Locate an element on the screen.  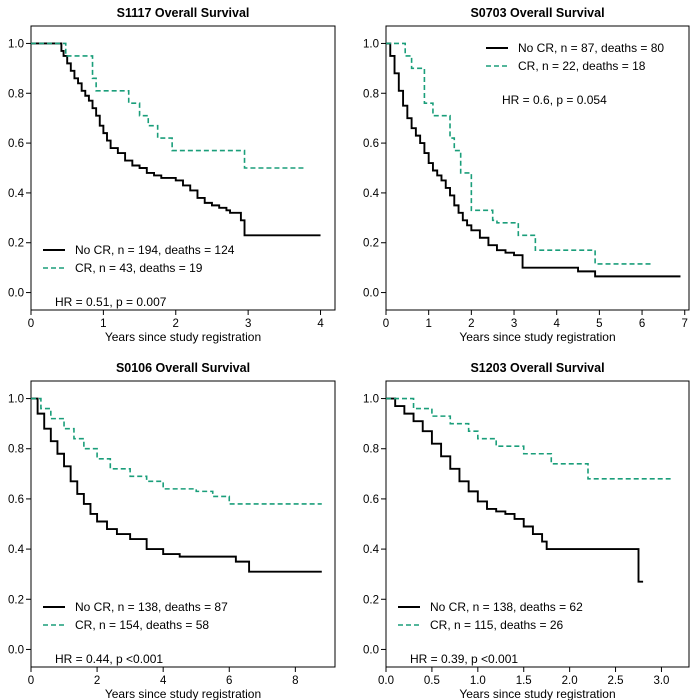
chart-title: S0106 Overall Survival is located at coordinates (183, 368).